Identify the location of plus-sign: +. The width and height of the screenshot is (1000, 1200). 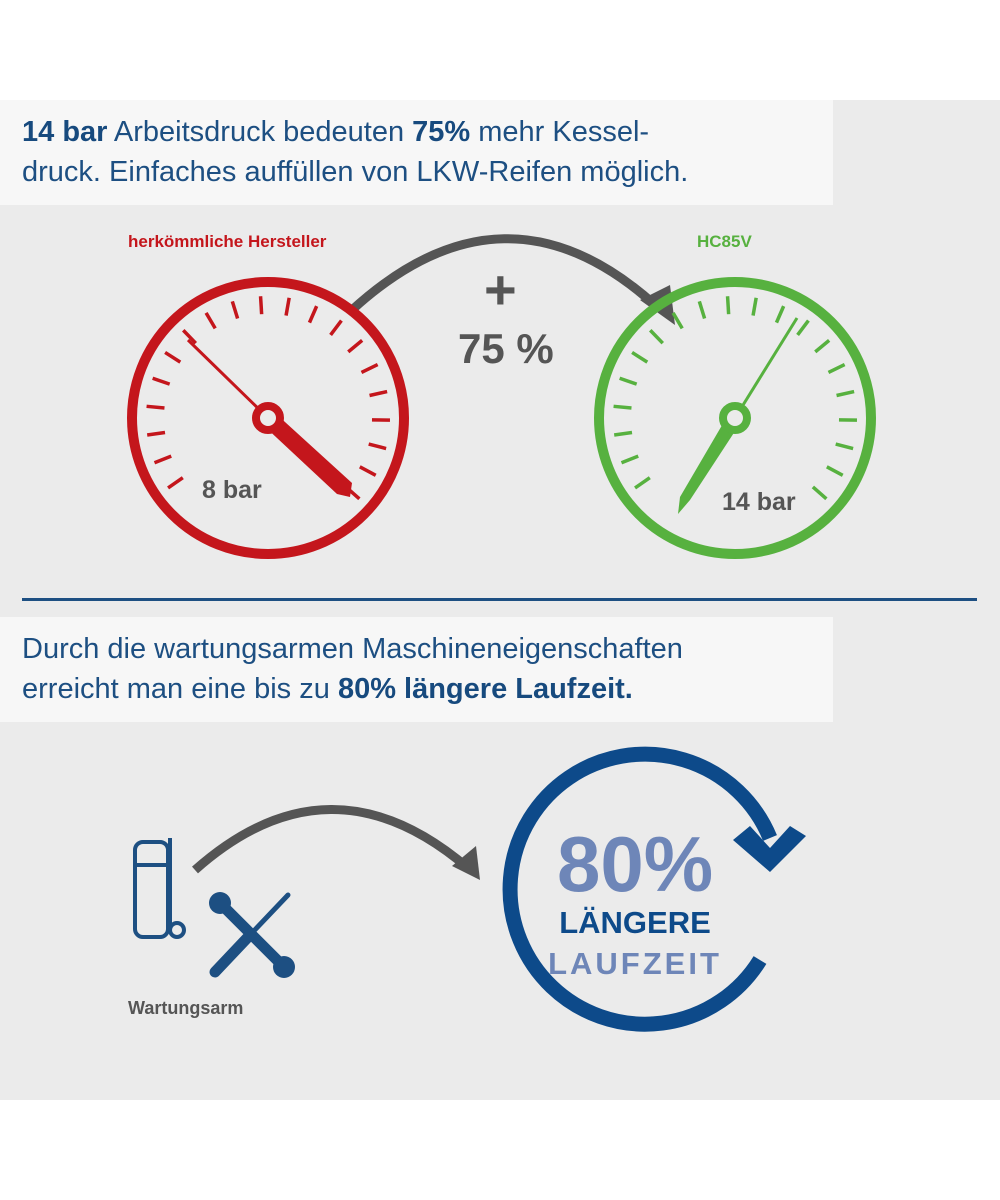
(500, 289).